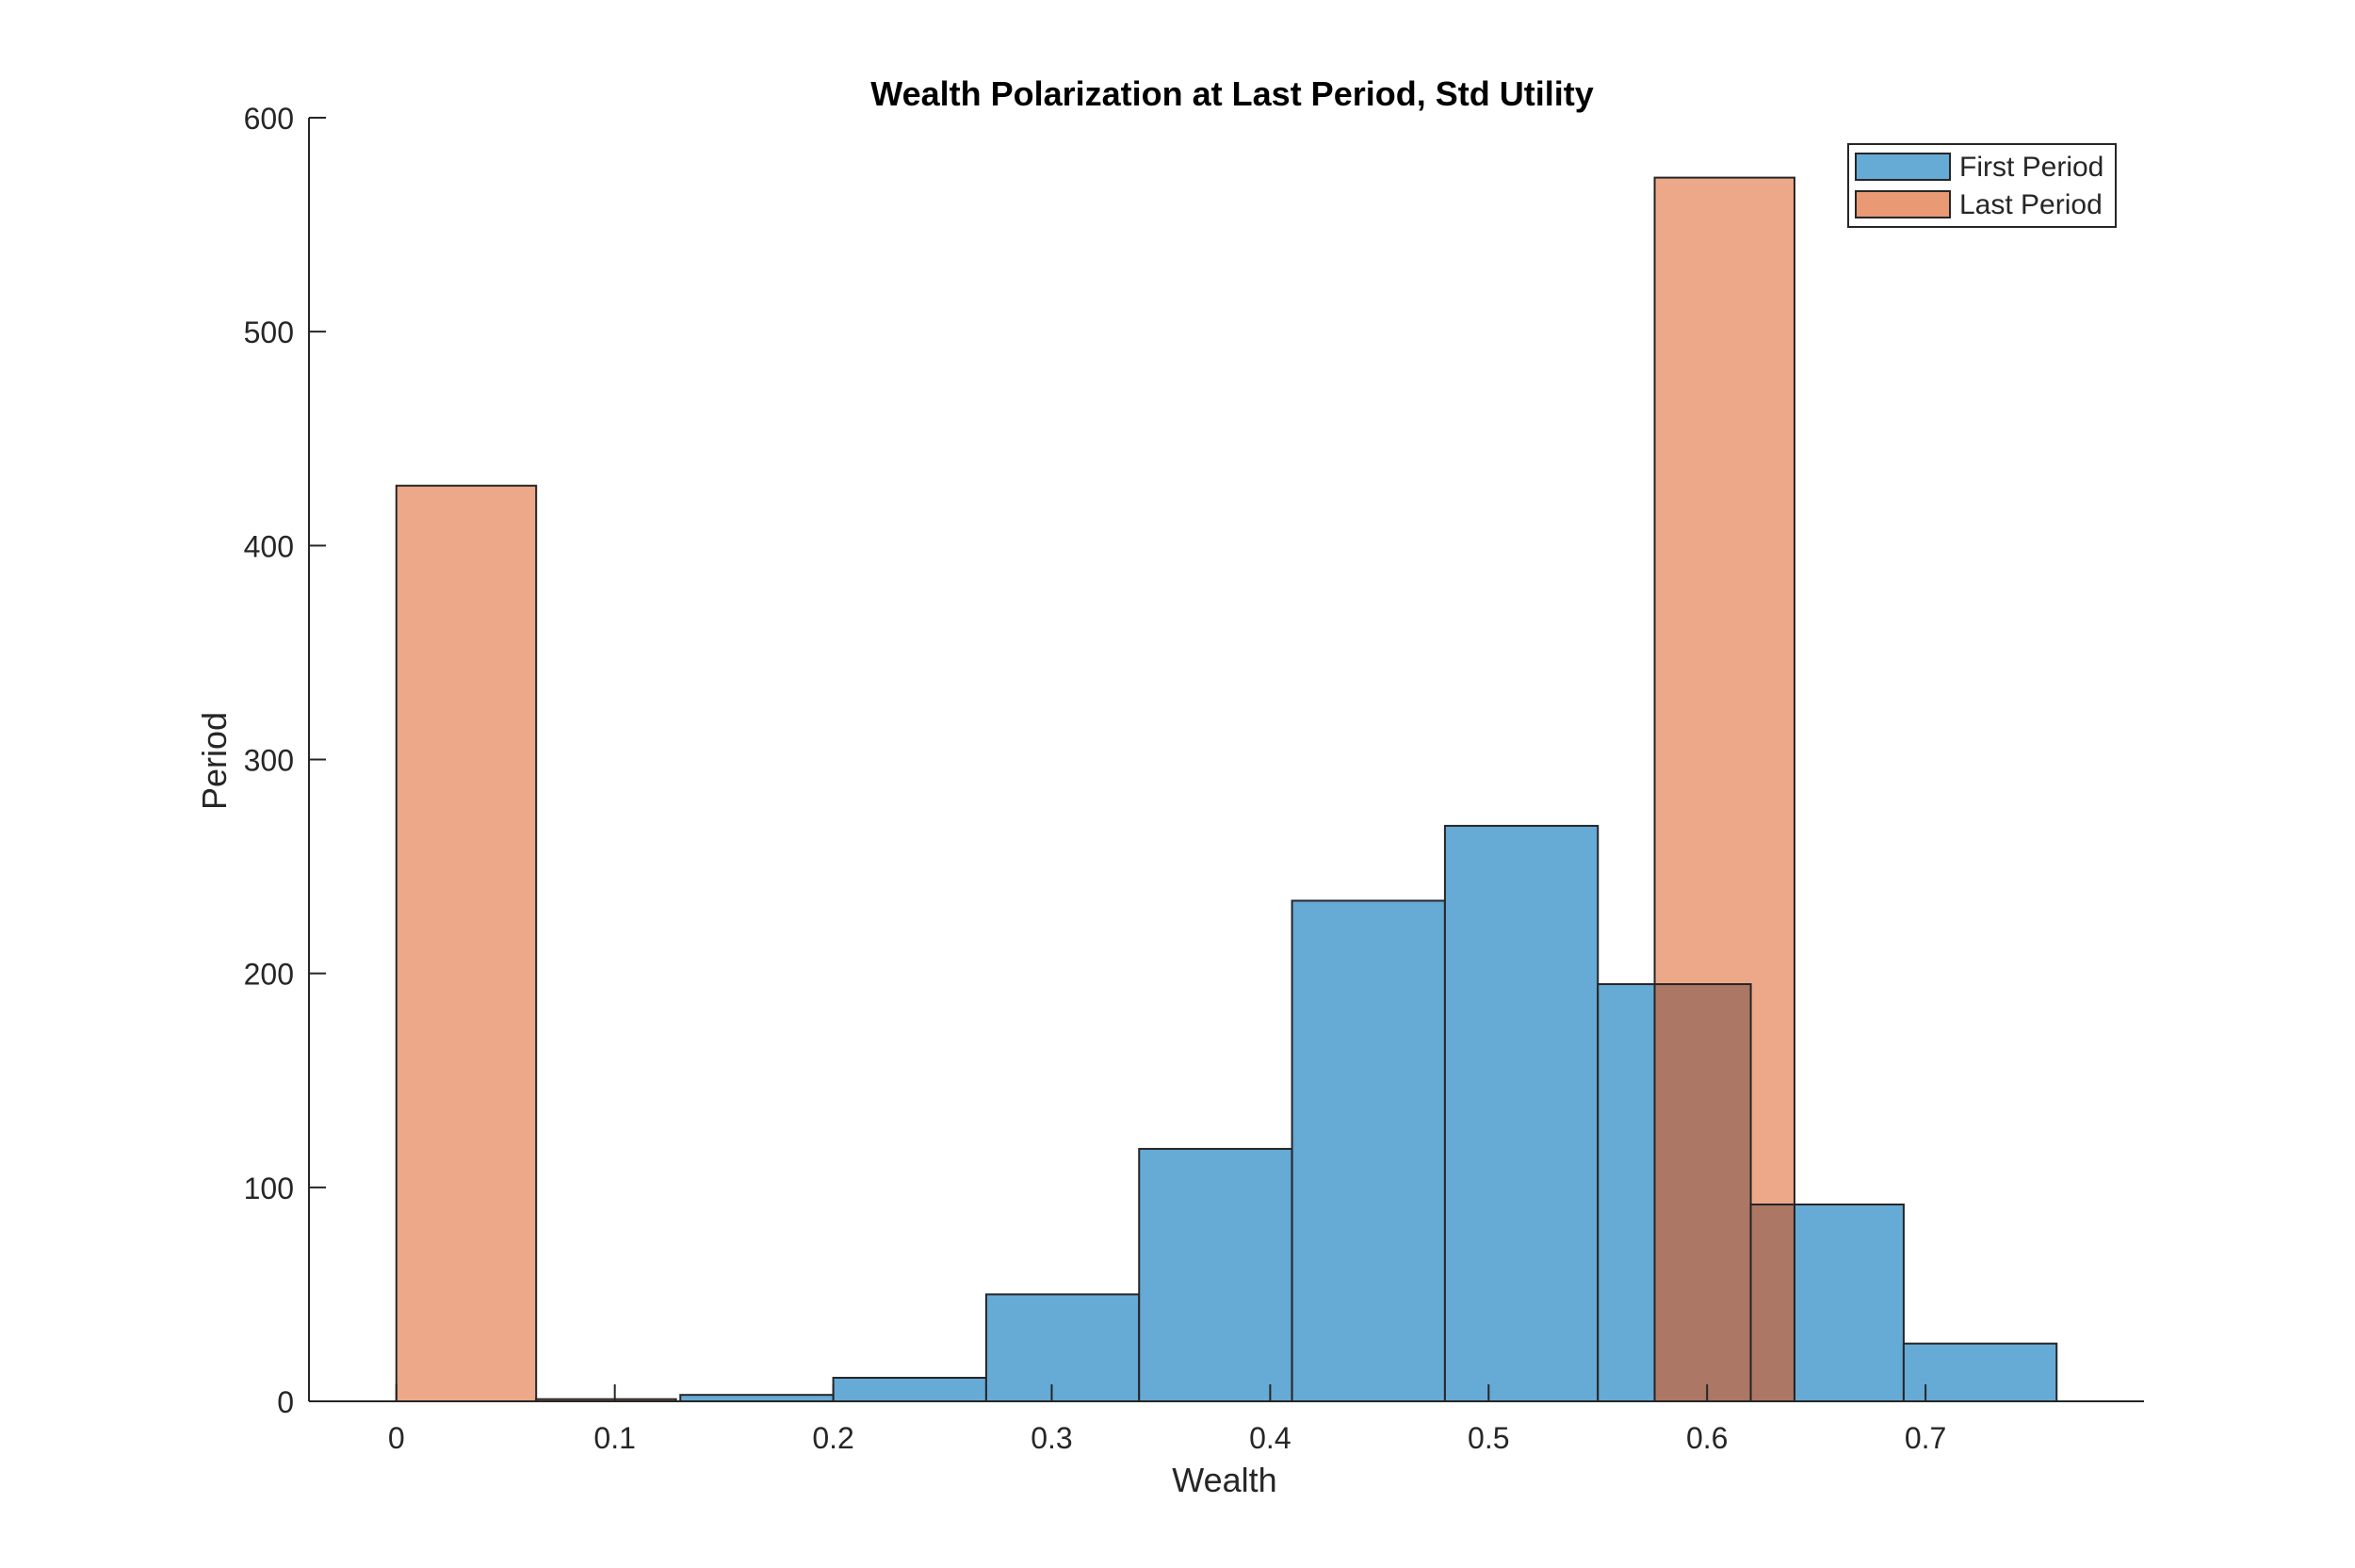  I want to click on x-tick-label: 0.2, so click(832, 1438).